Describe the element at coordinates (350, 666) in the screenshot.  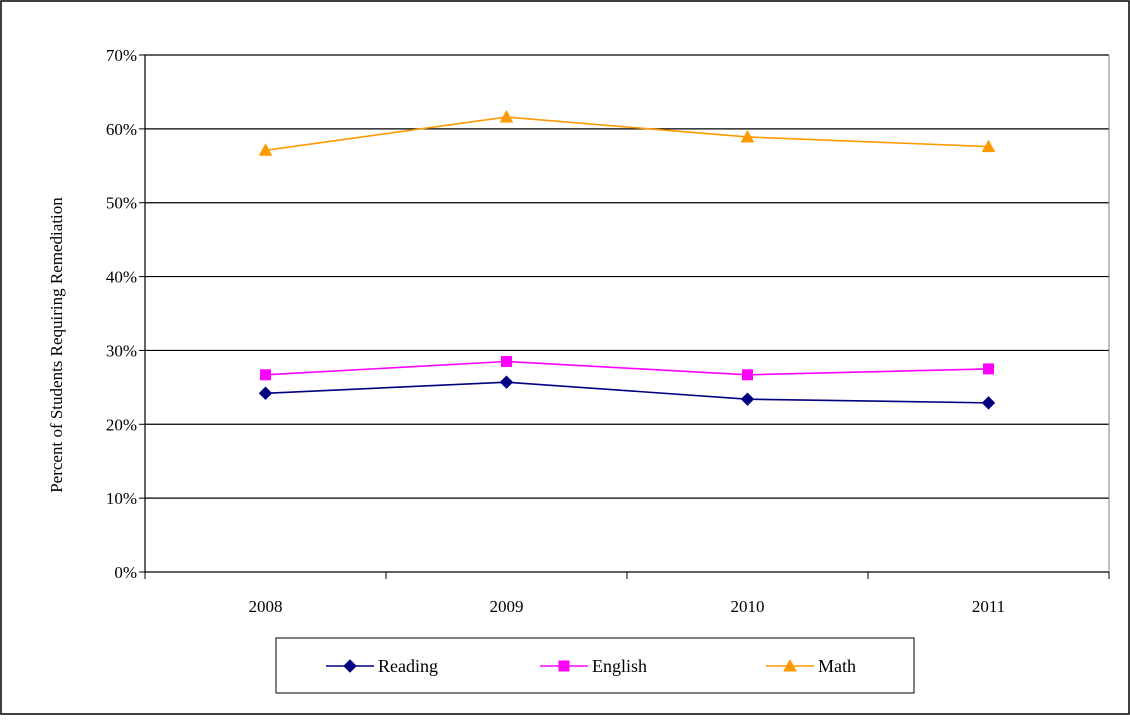
I see `legend-marker-reading` at that location.